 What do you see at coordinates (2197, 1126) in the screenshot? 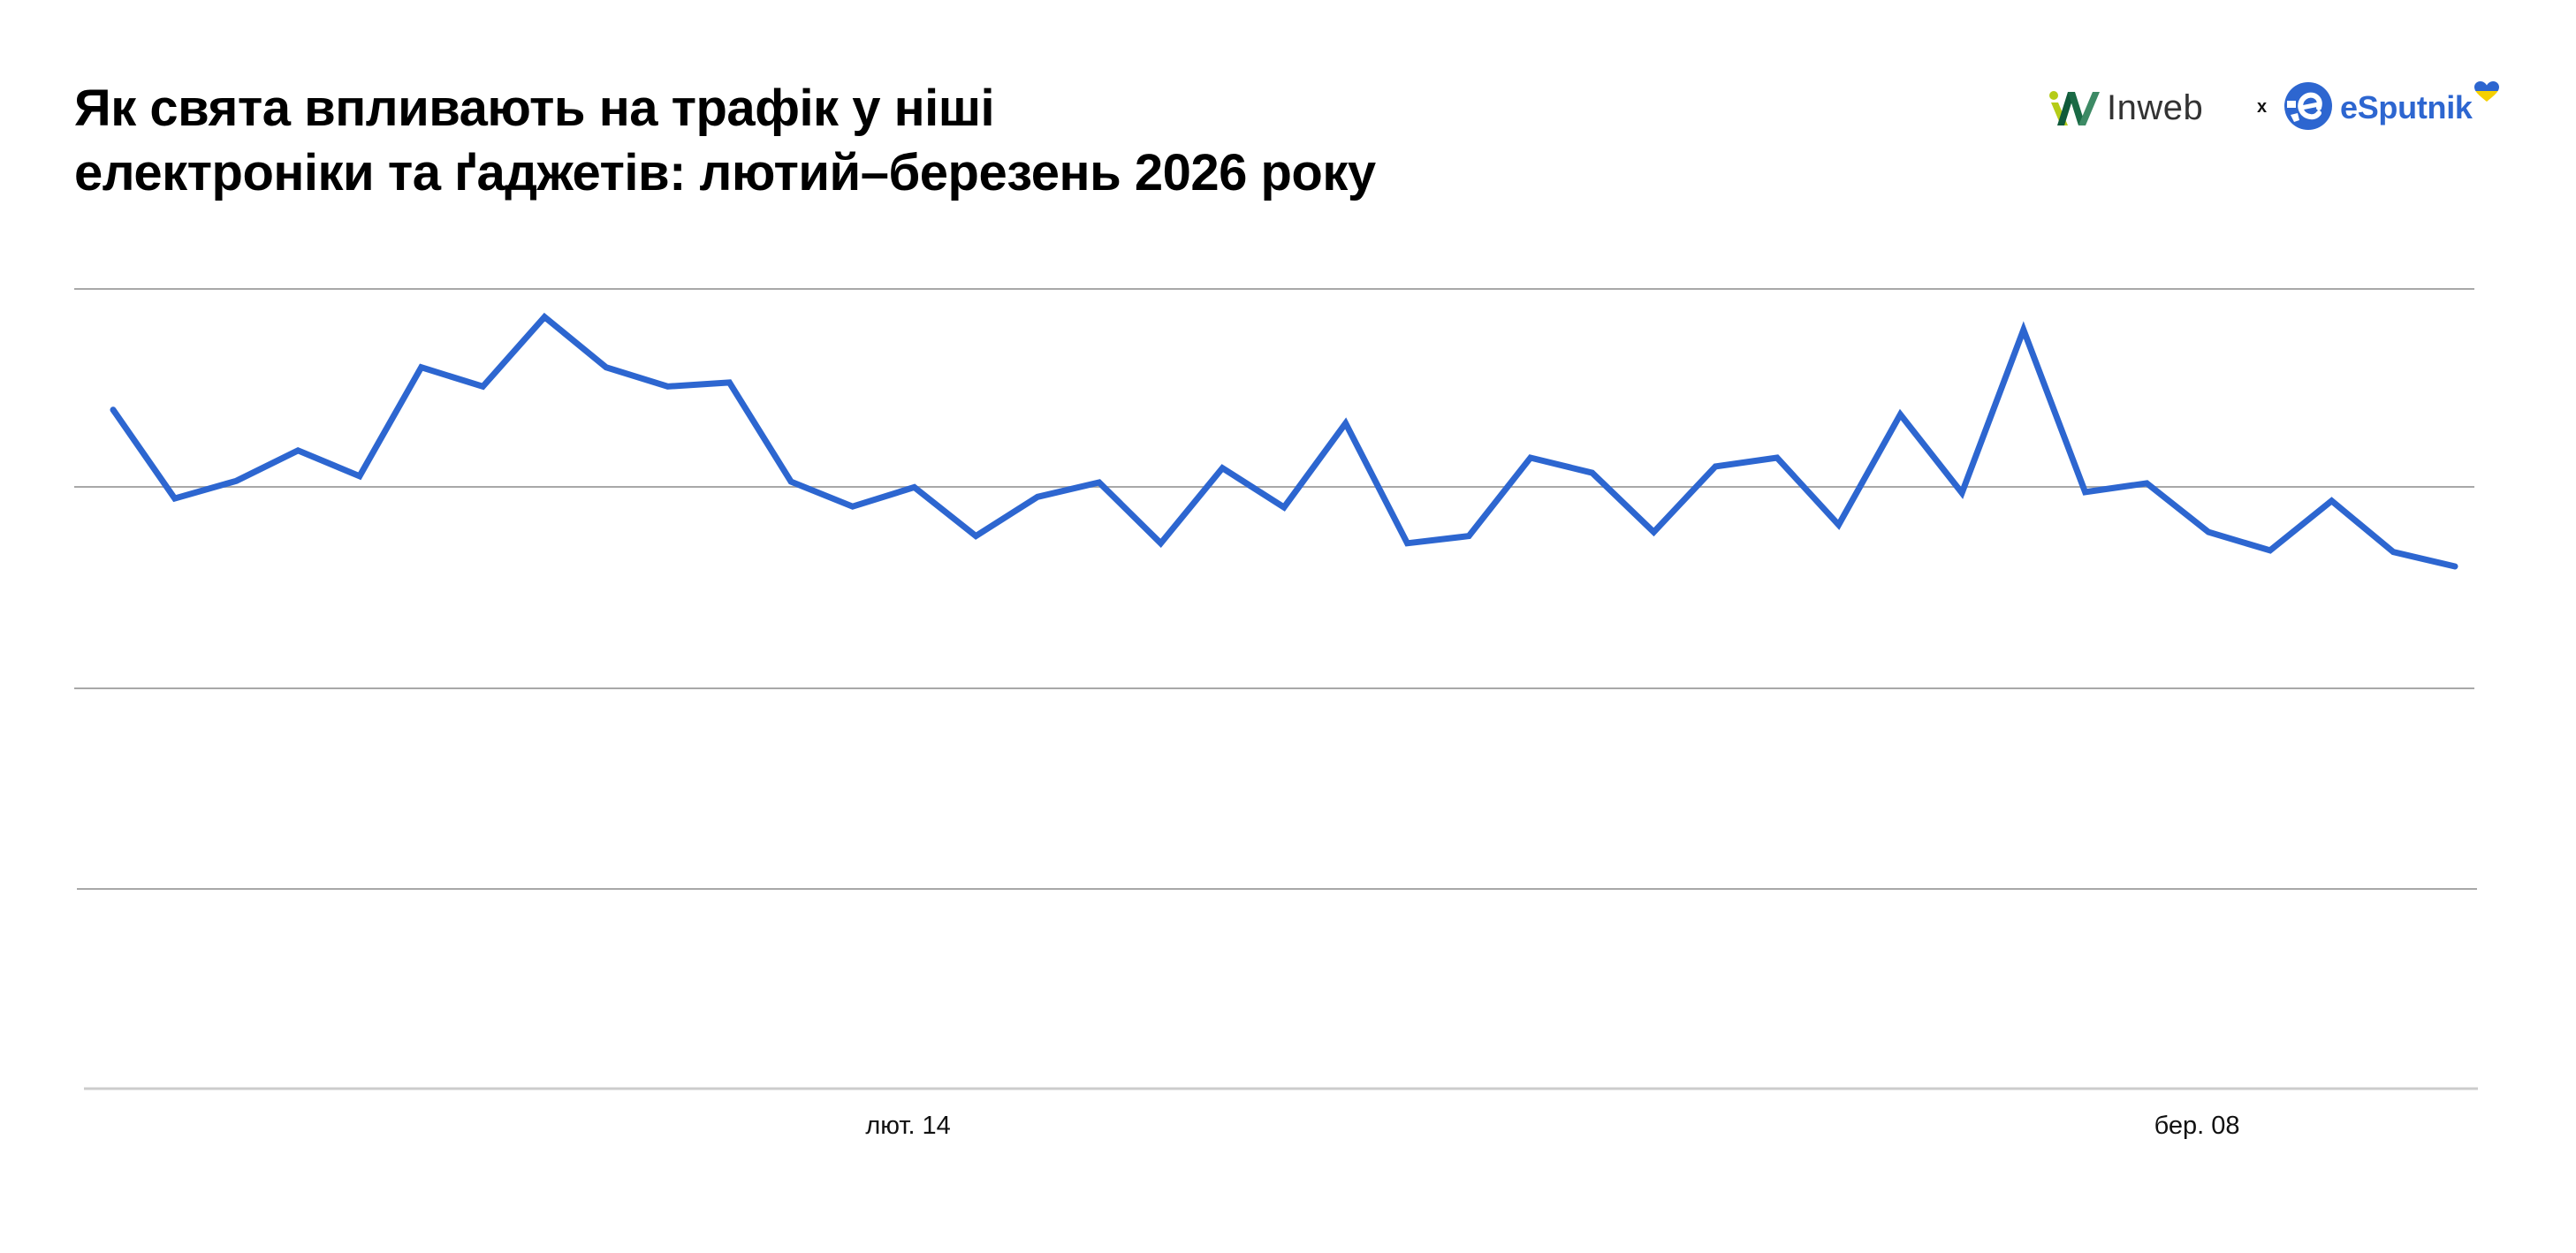
I see `x-tick-label: бер. 08` at bounding box center [2197, 1126].